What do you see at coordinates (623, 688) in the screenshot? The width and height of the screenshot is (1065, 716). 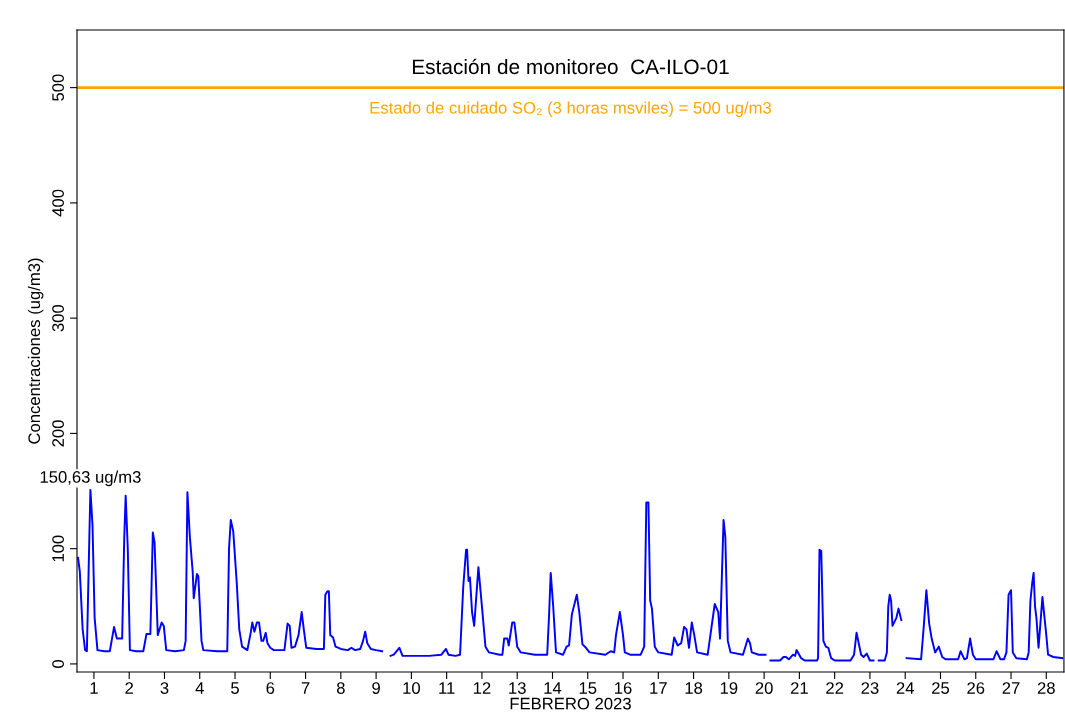 I see `x-tick-label: 16` at bounding box center [623, 688].